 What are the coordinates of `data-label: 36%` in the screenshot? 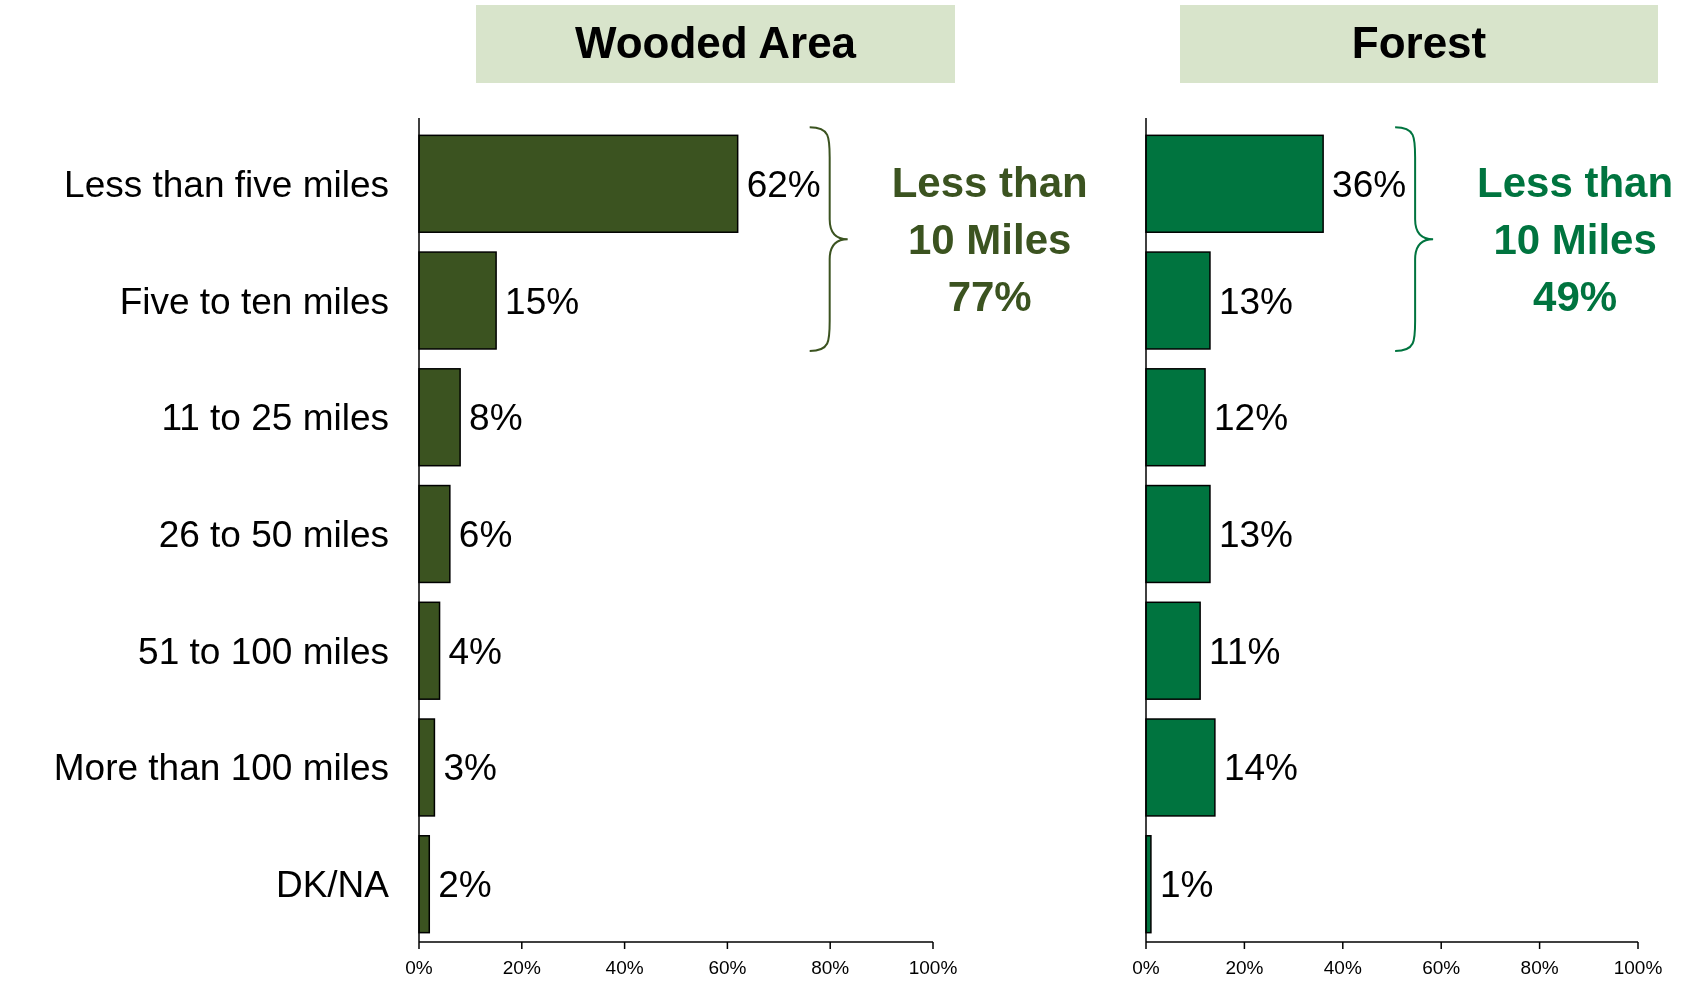 It's located at (1369, 184).